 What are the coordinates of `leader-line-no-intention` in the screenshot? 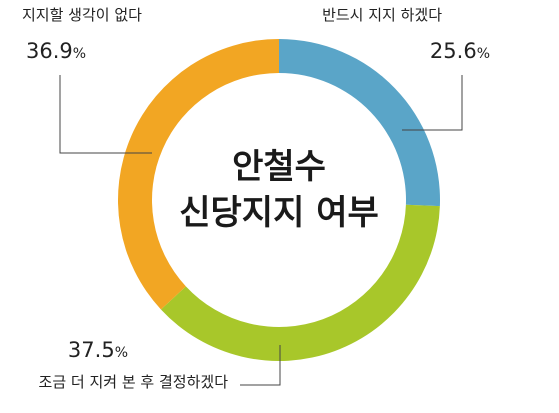 It's located at (105, 114).